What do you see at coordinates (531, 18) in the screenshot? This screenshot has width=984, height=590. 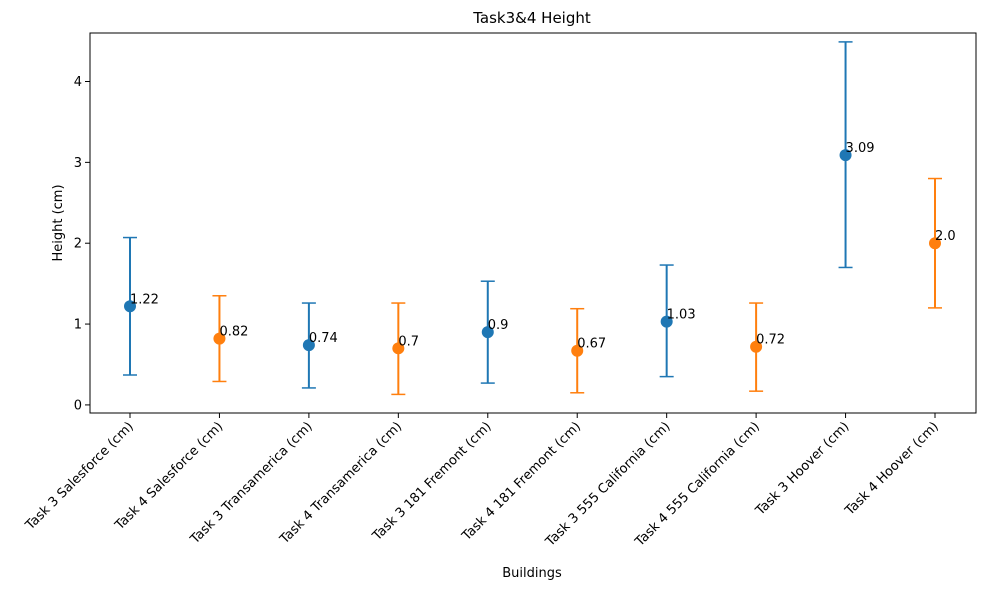 I see `chart-title: Task3&4 Height` at bounding box center [531, 18].